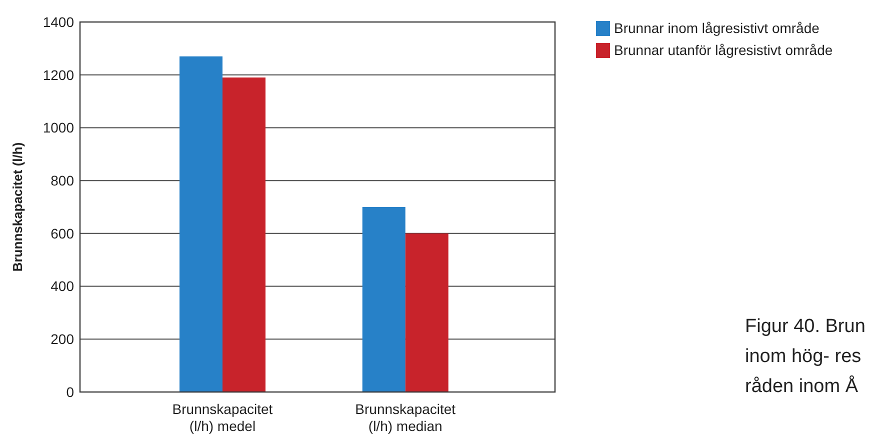  What do you see at coordinates (717, 28) in the screenshot?
I see `legend-label: Brunnar inom lågresistivt område` at bounding box center [717, 28].